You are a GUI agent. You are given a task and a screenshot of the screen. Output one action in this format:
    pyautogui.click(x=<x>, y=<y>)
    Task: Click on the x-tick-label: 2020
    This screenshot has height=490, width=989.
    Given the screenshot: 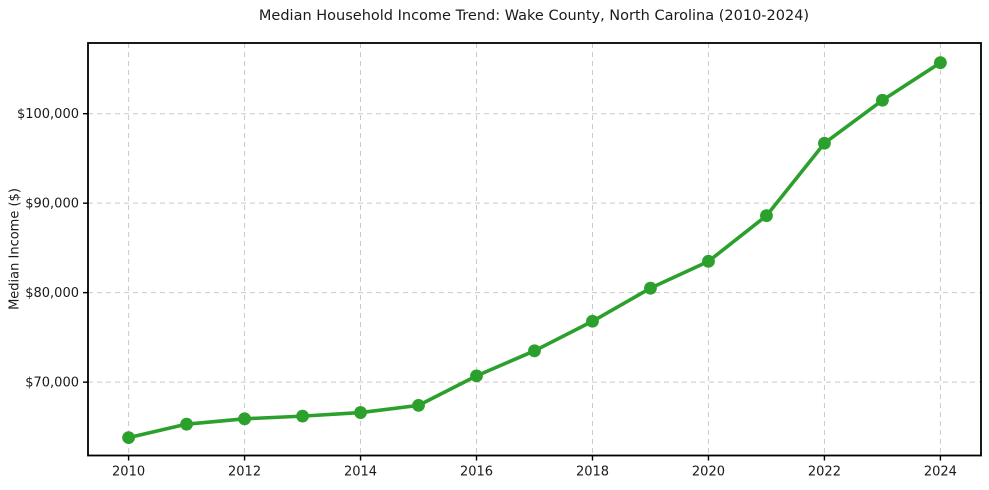 What is the action you would take?
    pyautogui.click(x=708, y=472)
    